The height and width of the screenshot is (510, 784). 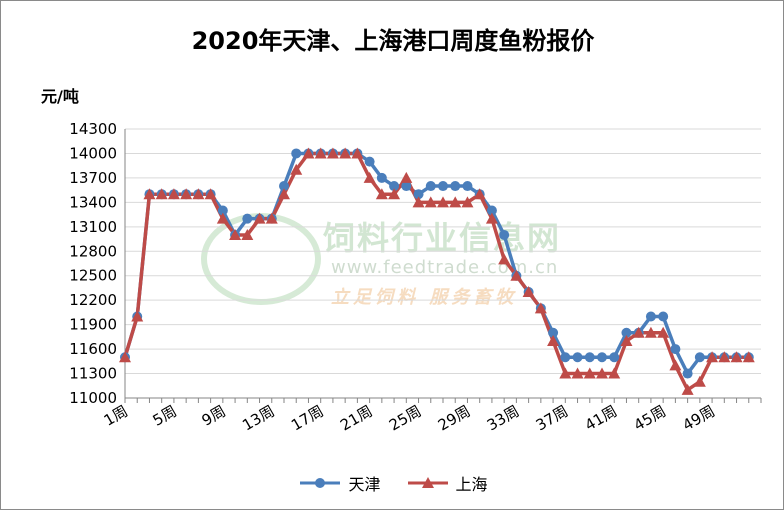 What do you see at coordinates (93, 129) in the screenshot?
I see `y-tick-label: 14300` at bounding box center [93, 129].